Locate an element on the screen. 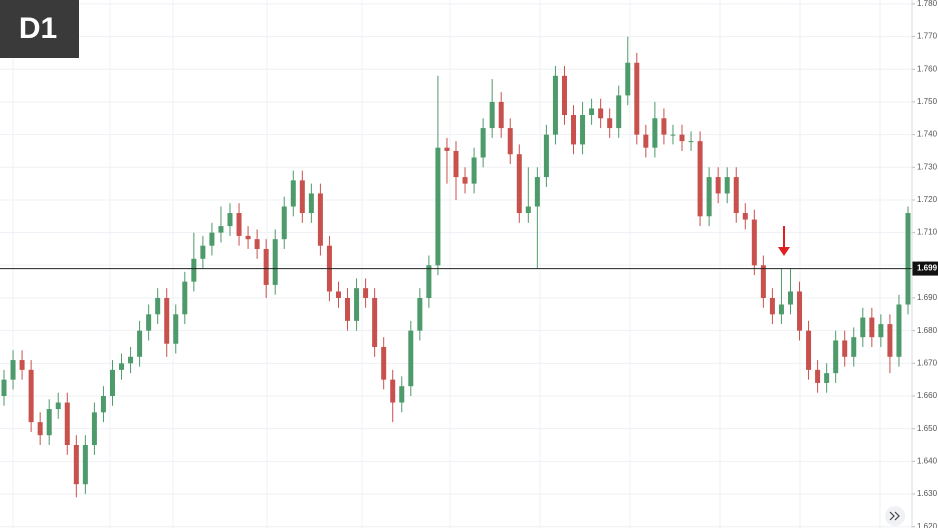 This screenshot has height=528, width=938. y-tick-label: 1.730 is located at coordinates (927, 166).